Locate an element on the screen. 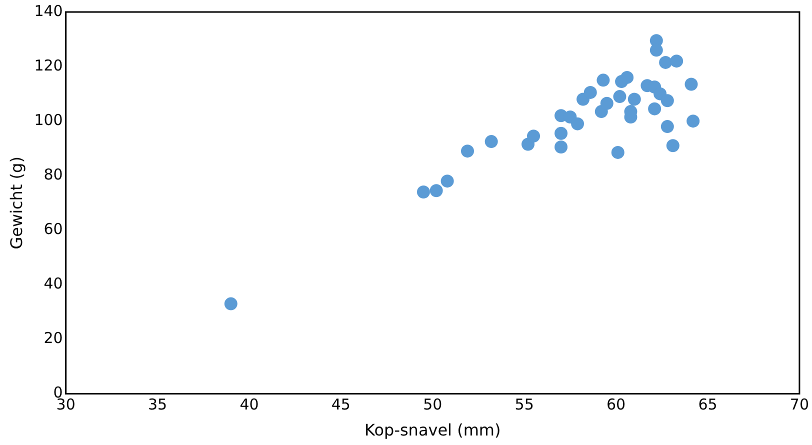 The height and width of the screenshot is (445, 812). x-tick-label: 60 is located at coordinates (616, 405).